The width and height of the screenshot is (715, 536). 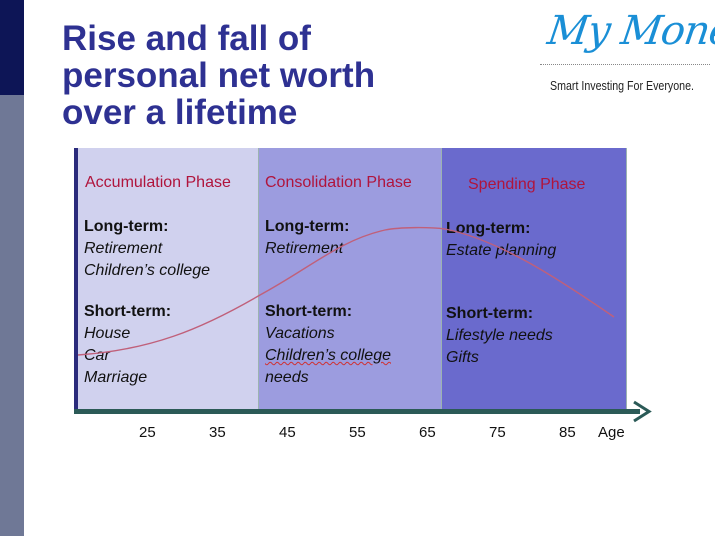 I want to click on goal-item: Gifts, so click(x=462, y=357).